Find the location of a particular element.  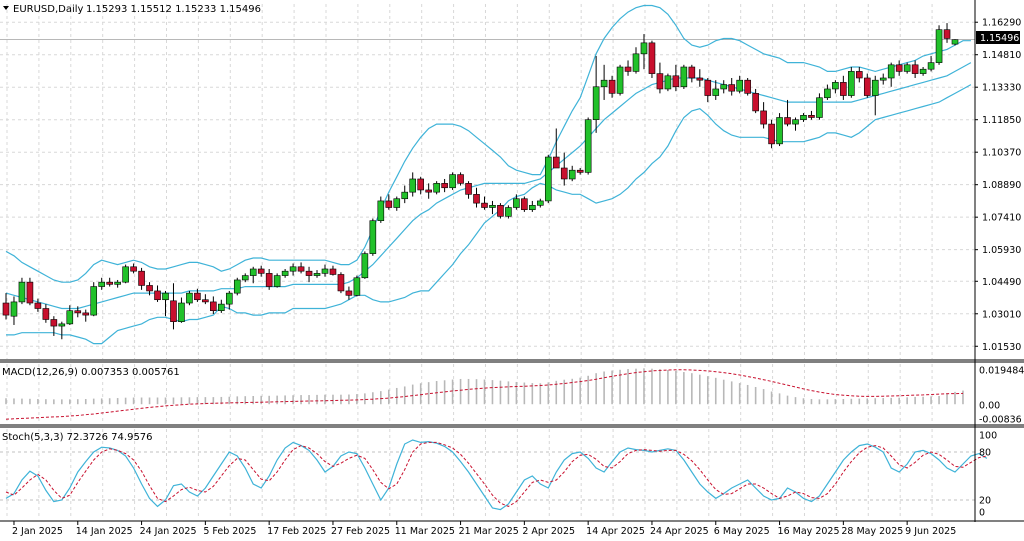

y-tick-label: 1.14810 is located at coordinates (1001, 55).